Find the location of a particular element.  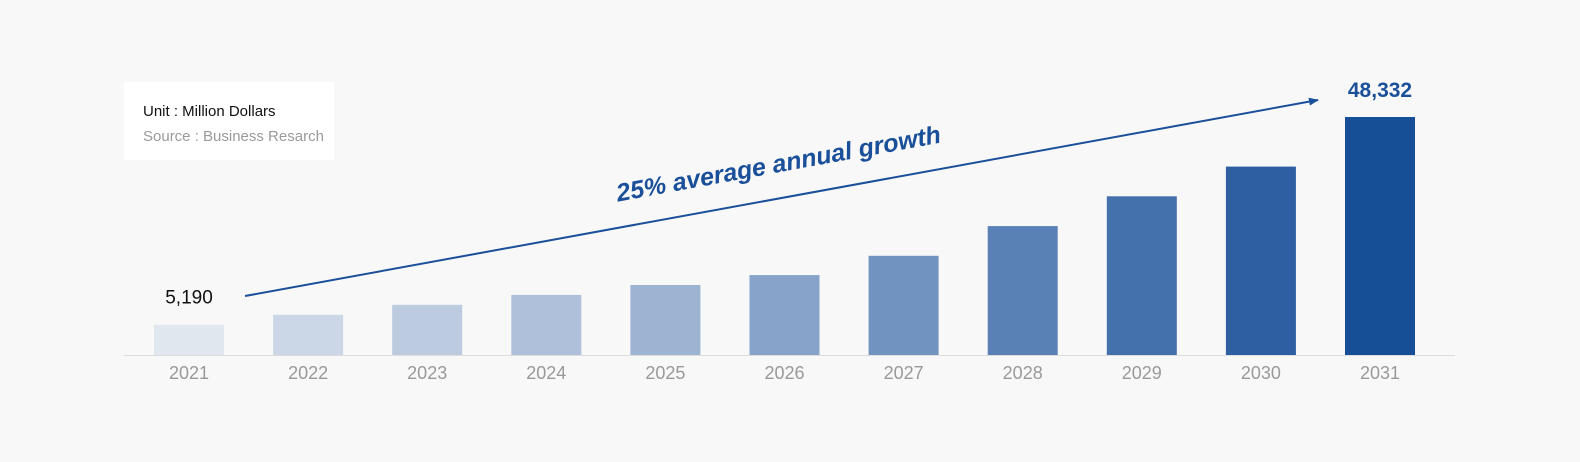

bar-2030 is located at coordinates (1260, 260).